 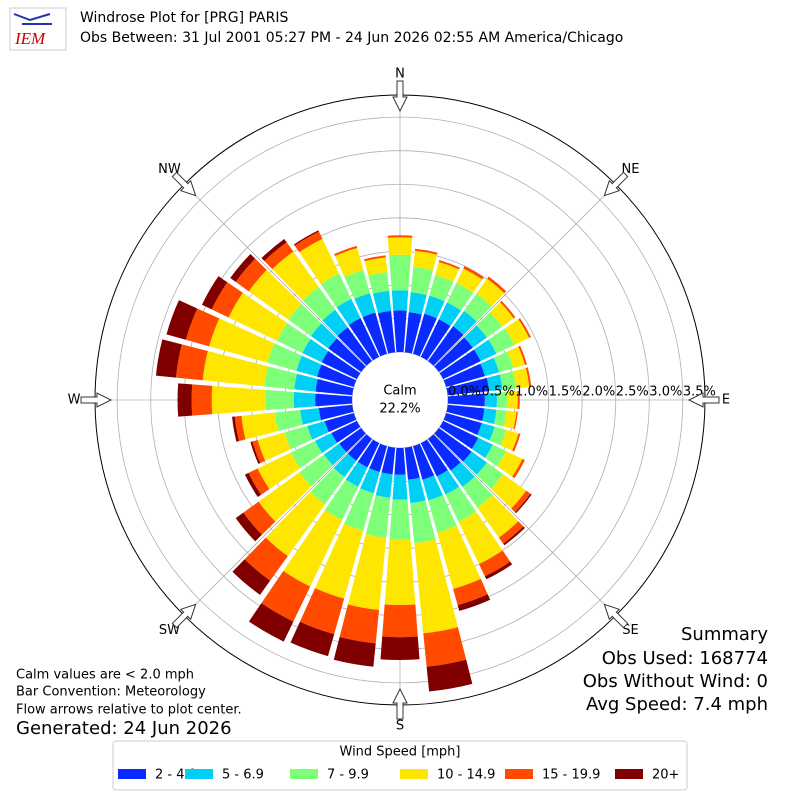 I want to click on flow-arrow, so click(x=184, y=184).